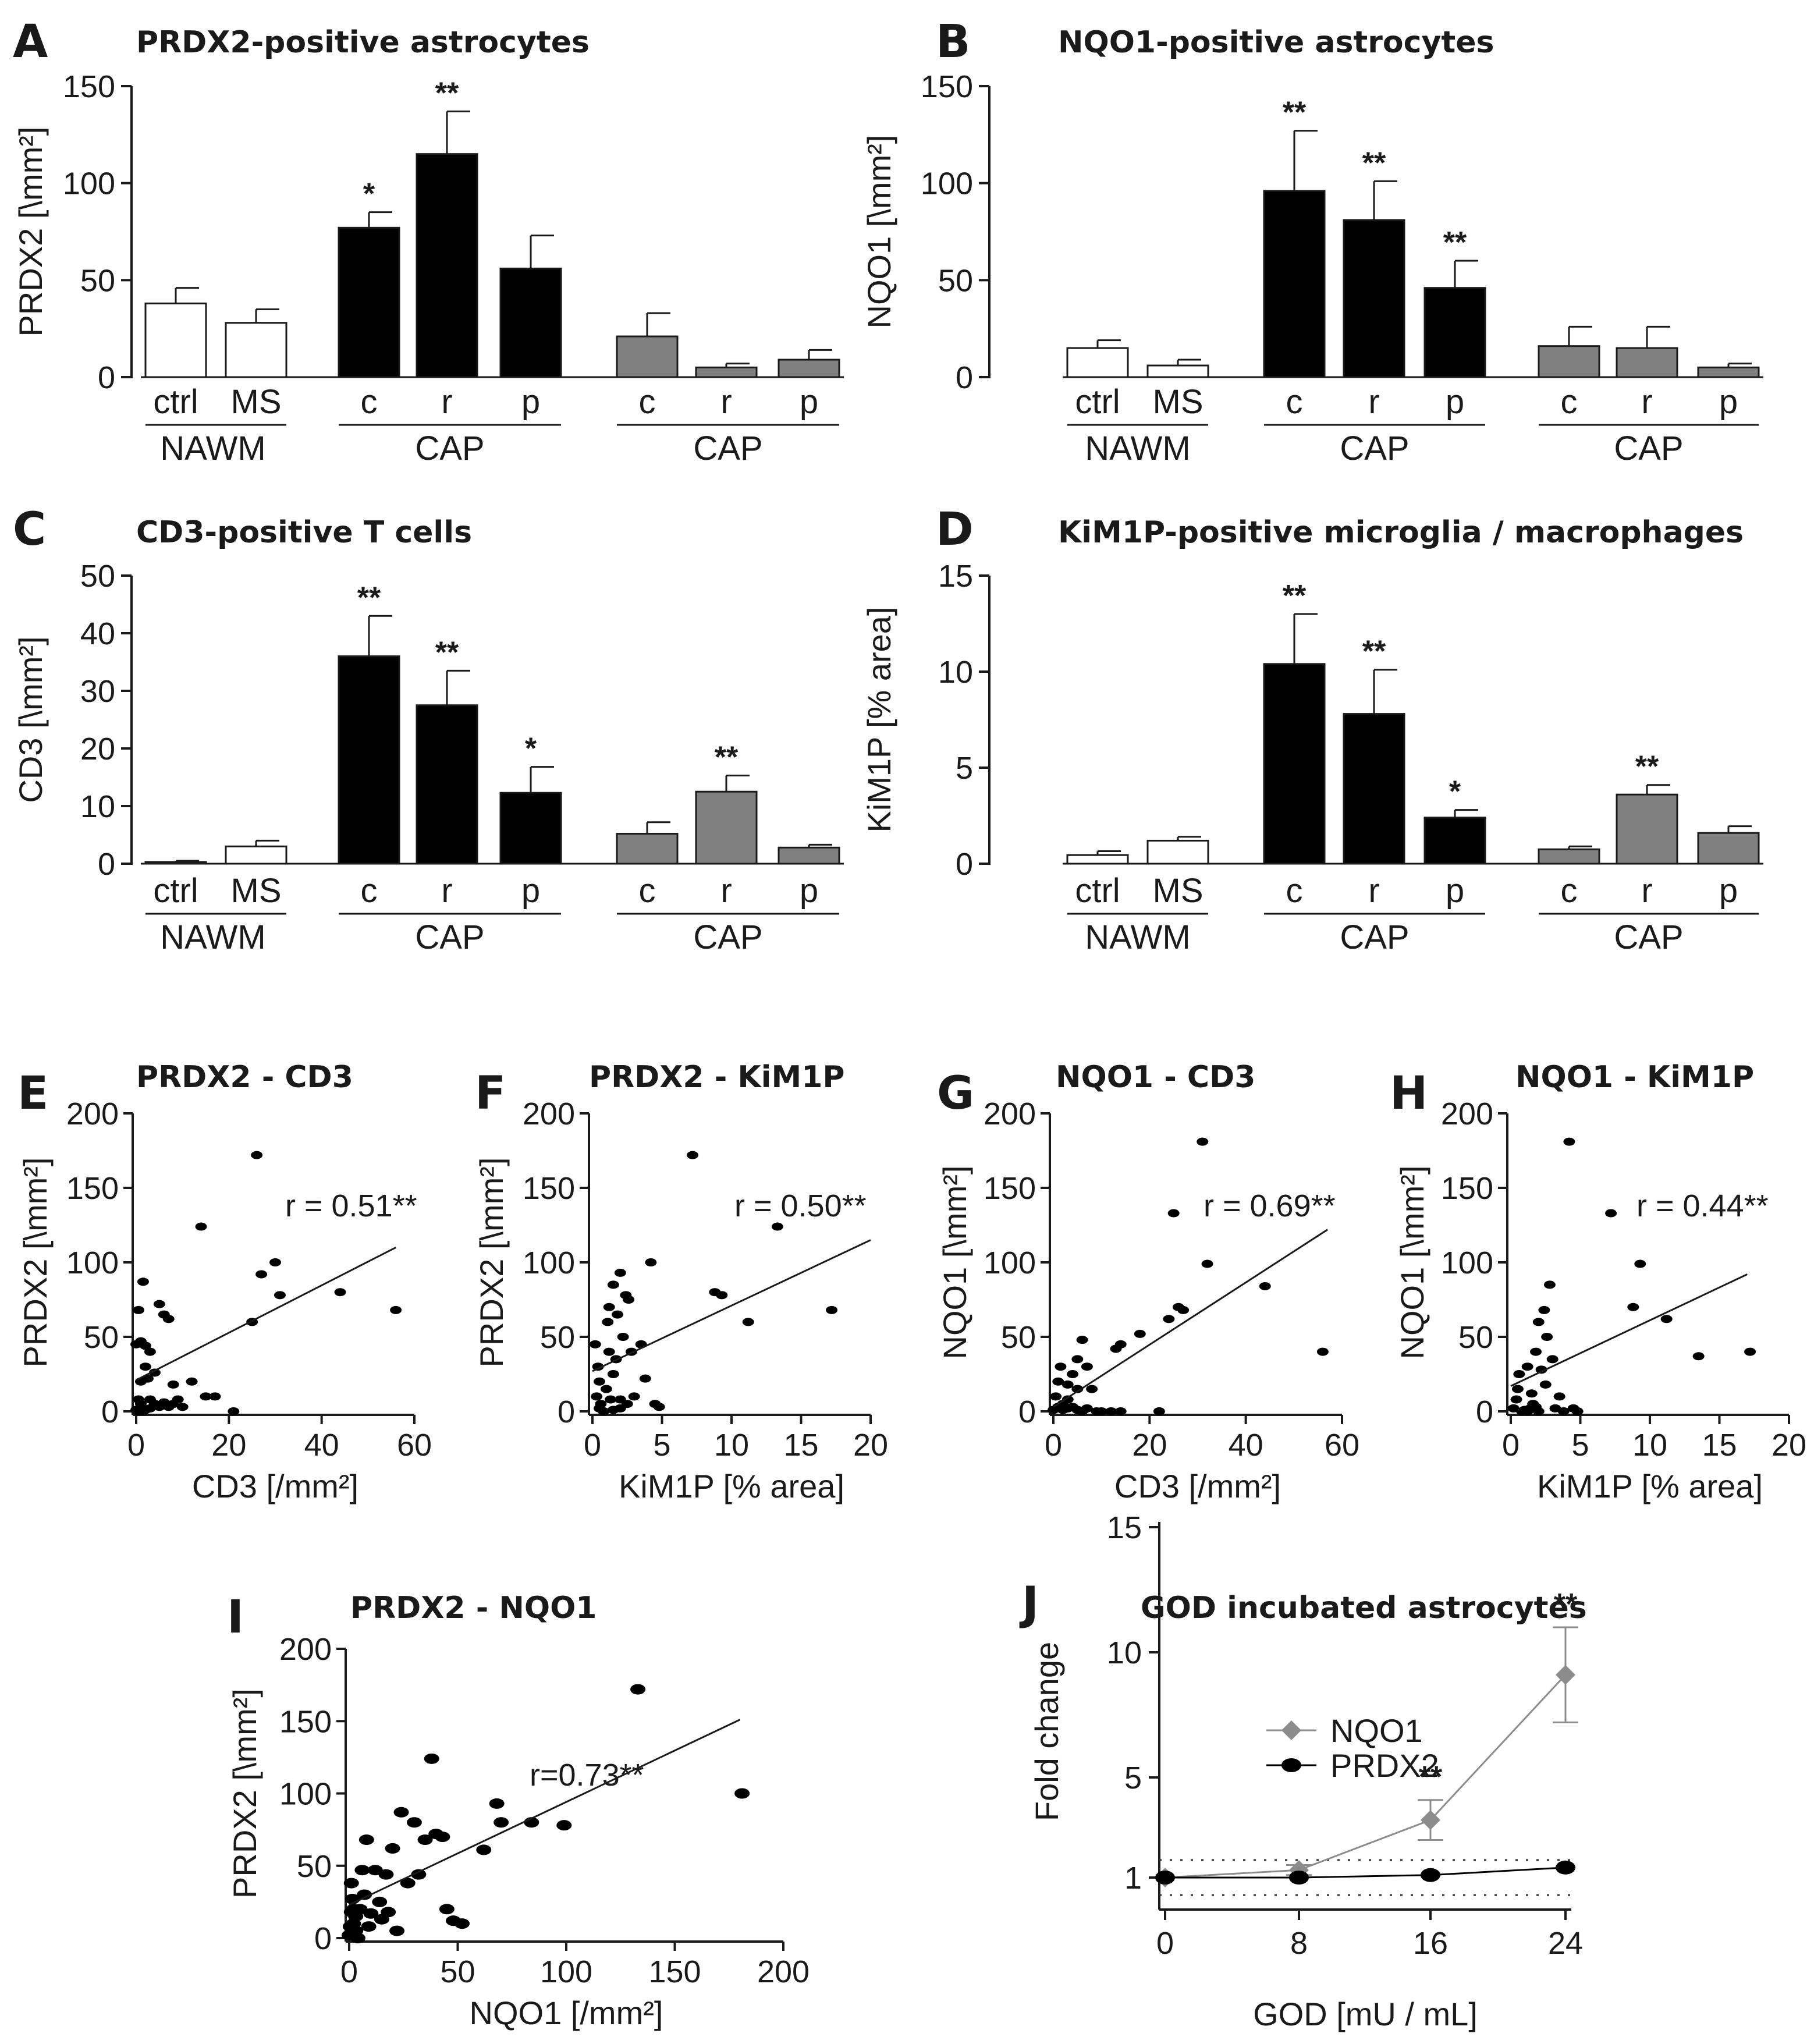 The height and width of the screenshot is (2044, 1807). Describe the element at coordinates (1342, 1445) in the screenshot. I see `x-tick-label: 60` at that location.